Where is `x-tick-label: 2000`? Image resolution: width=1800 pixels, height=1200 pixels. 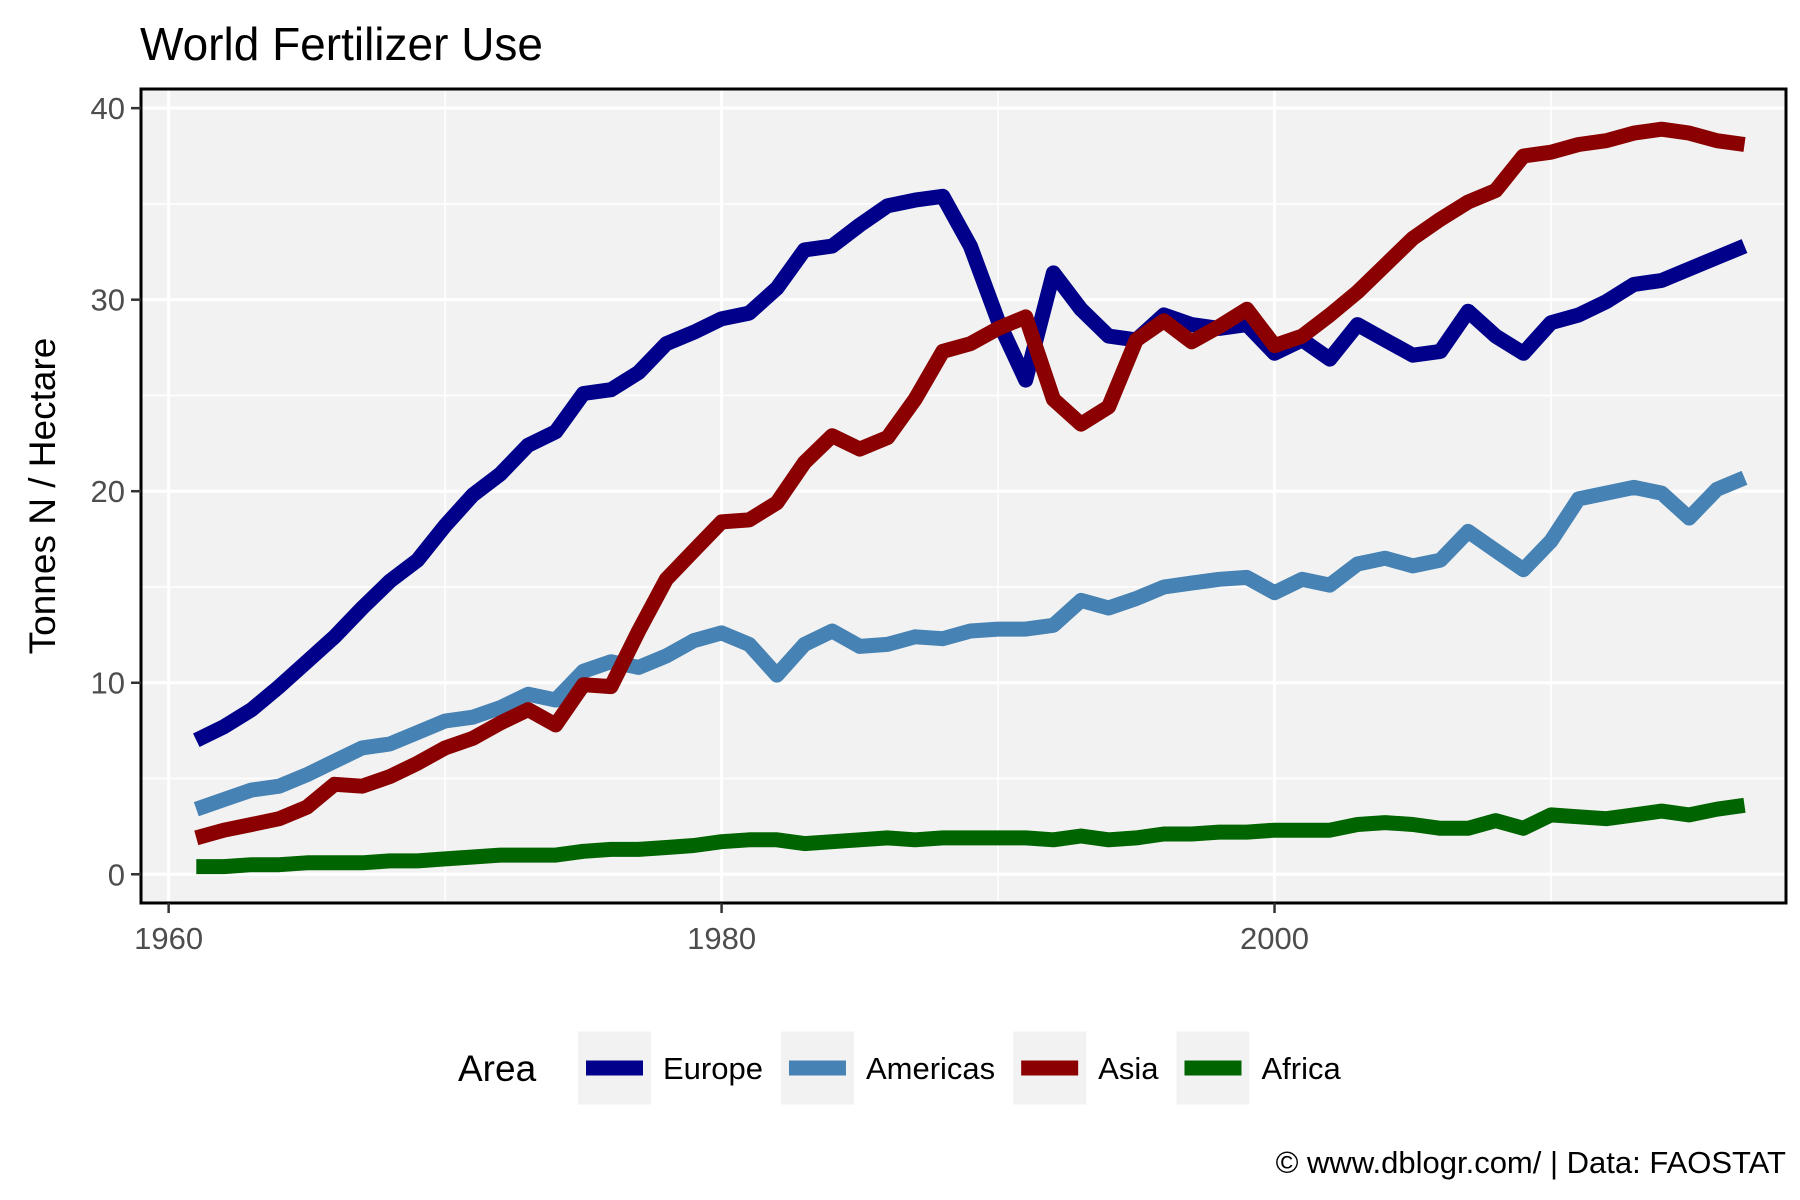
x-tick-label: 2000 is located at coordinates (1274, 938).